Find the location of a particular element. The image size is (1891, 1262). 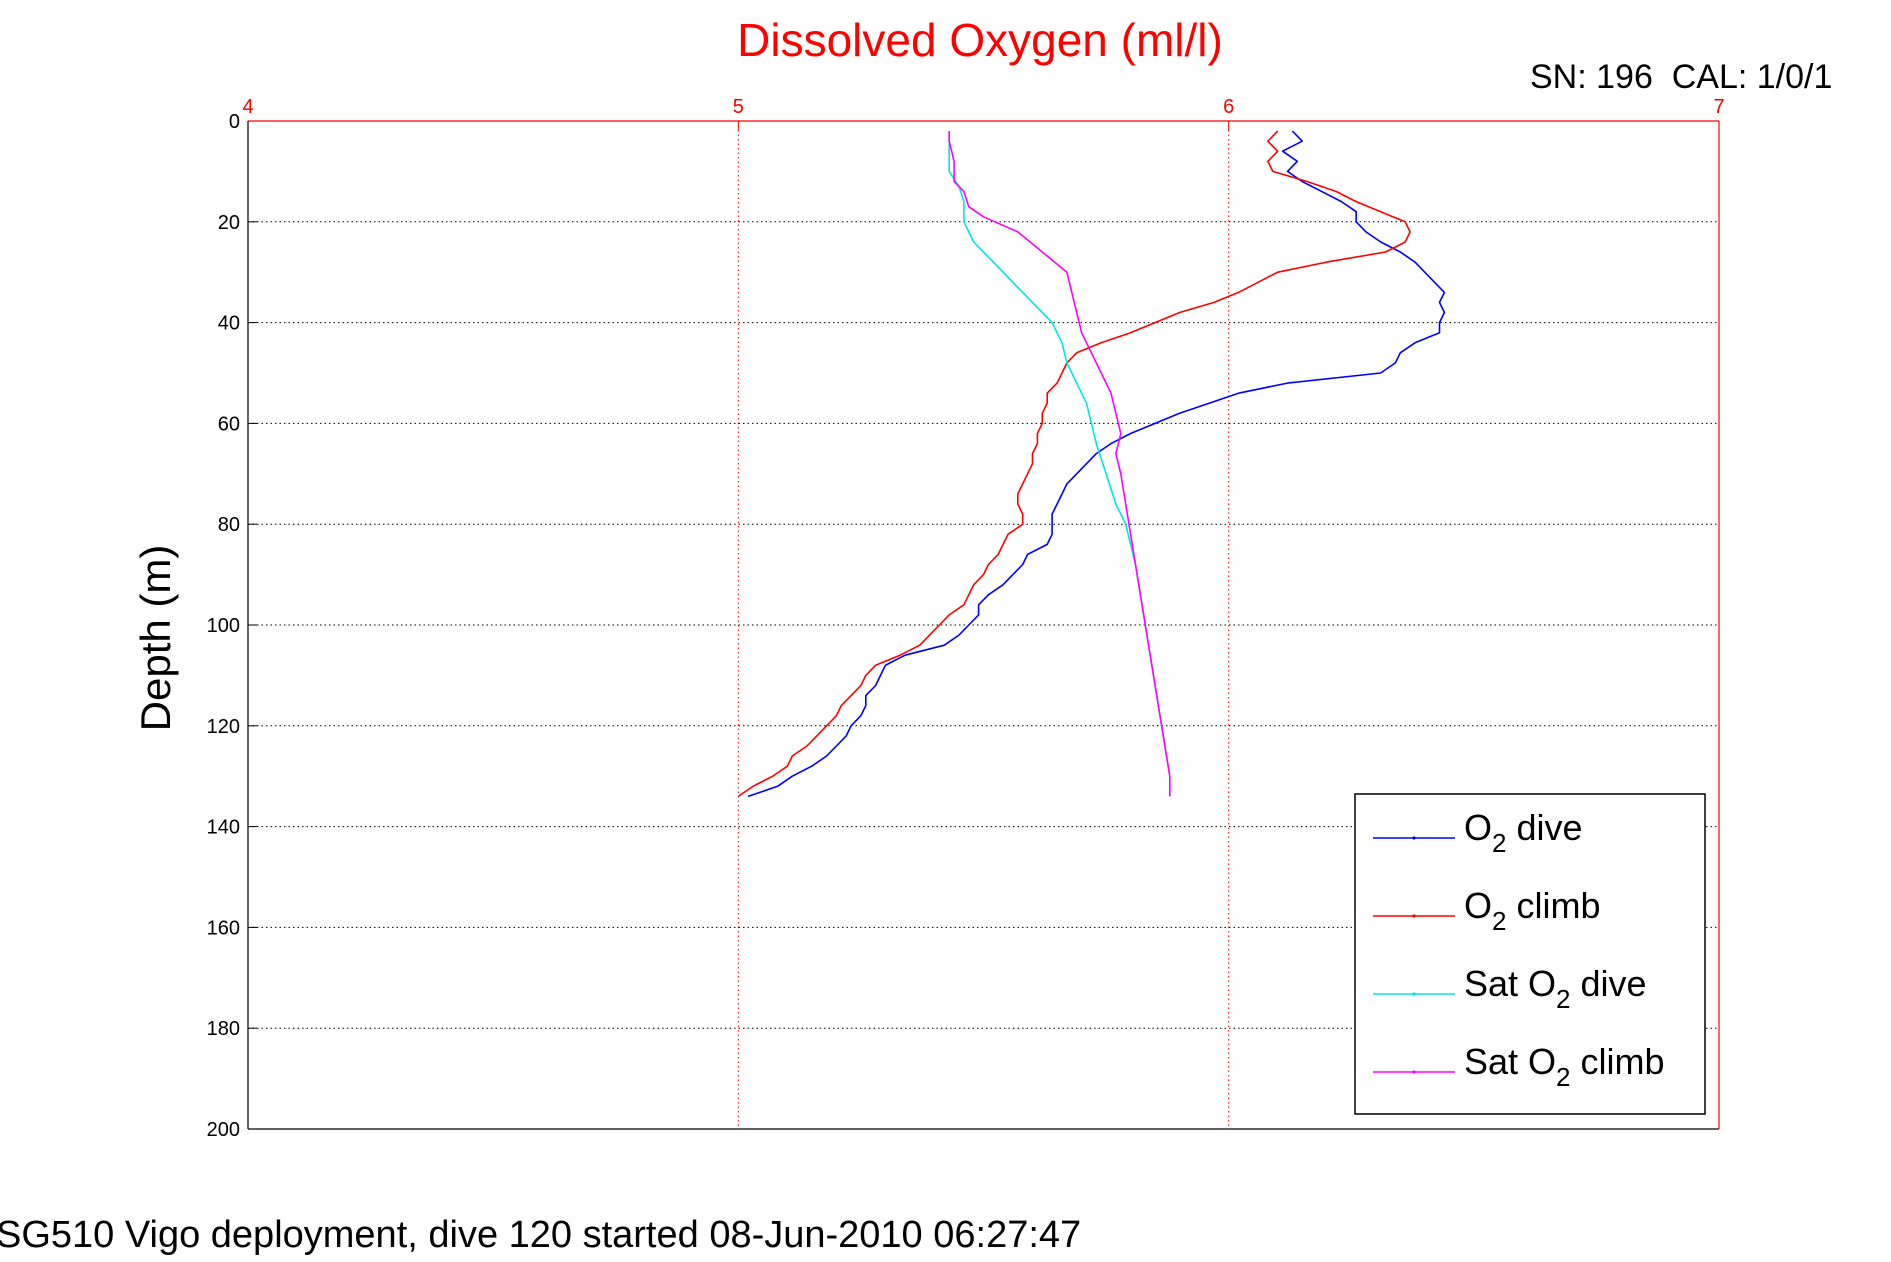

x-tick-label: 5 is located at coordinates (738, 107).